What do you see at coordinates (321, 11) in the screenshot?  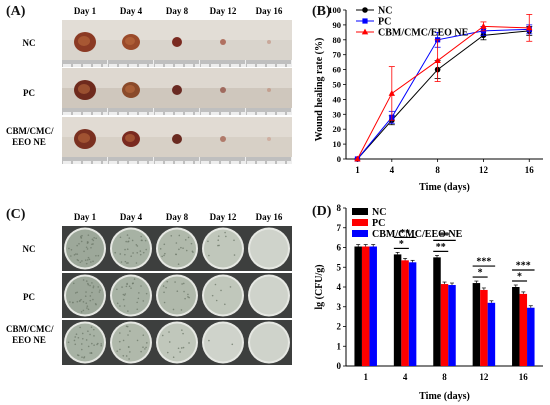 I see `panel-b-label: (B)` at bounding box center [321, 11].